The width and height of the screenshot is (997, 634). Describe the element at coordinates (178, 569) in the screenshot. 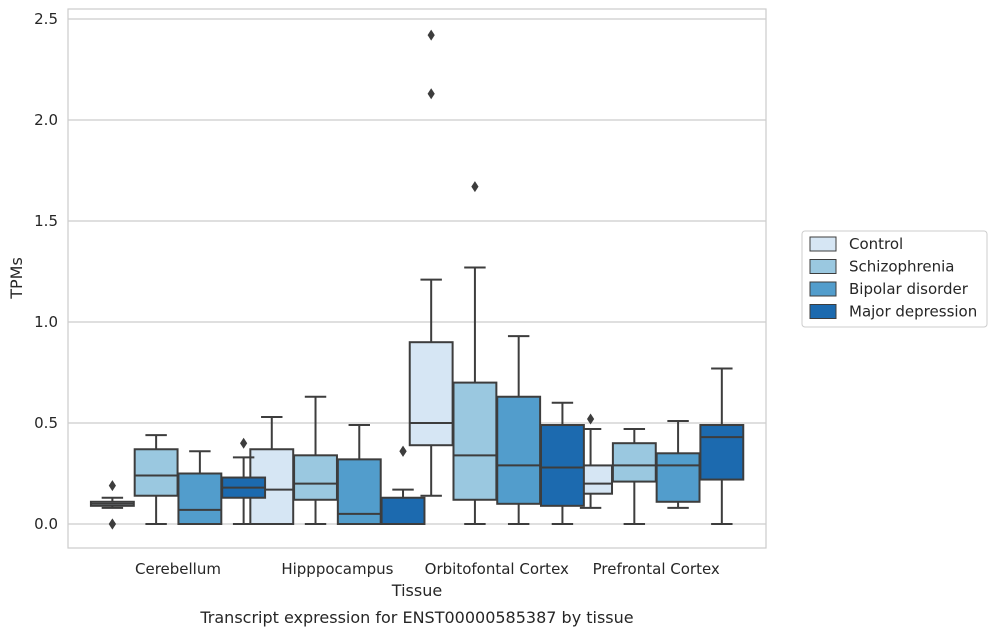

I see `x-tick-label: Cerebellum` at that location.